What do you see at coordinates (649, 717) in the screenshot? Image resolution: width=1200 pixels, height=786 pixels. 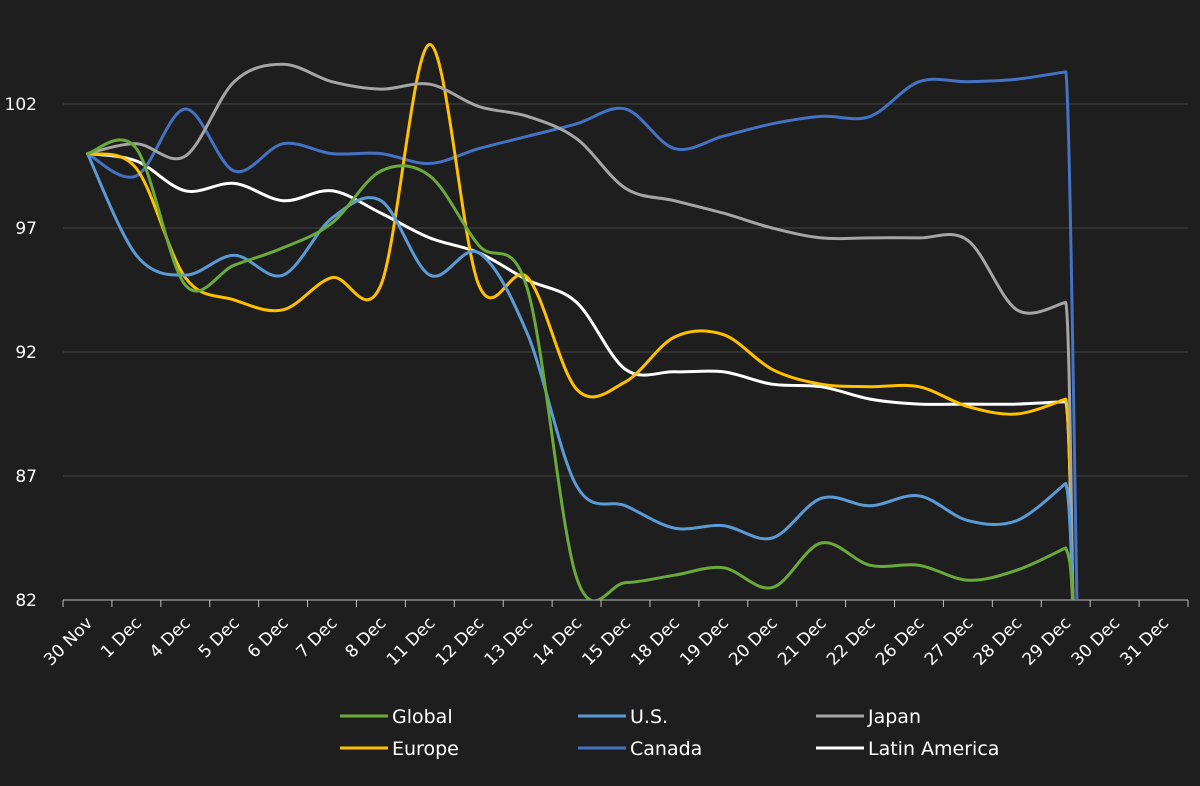 I see `legend-label-u-s-: U.S.` at bounding box center [649, 717].